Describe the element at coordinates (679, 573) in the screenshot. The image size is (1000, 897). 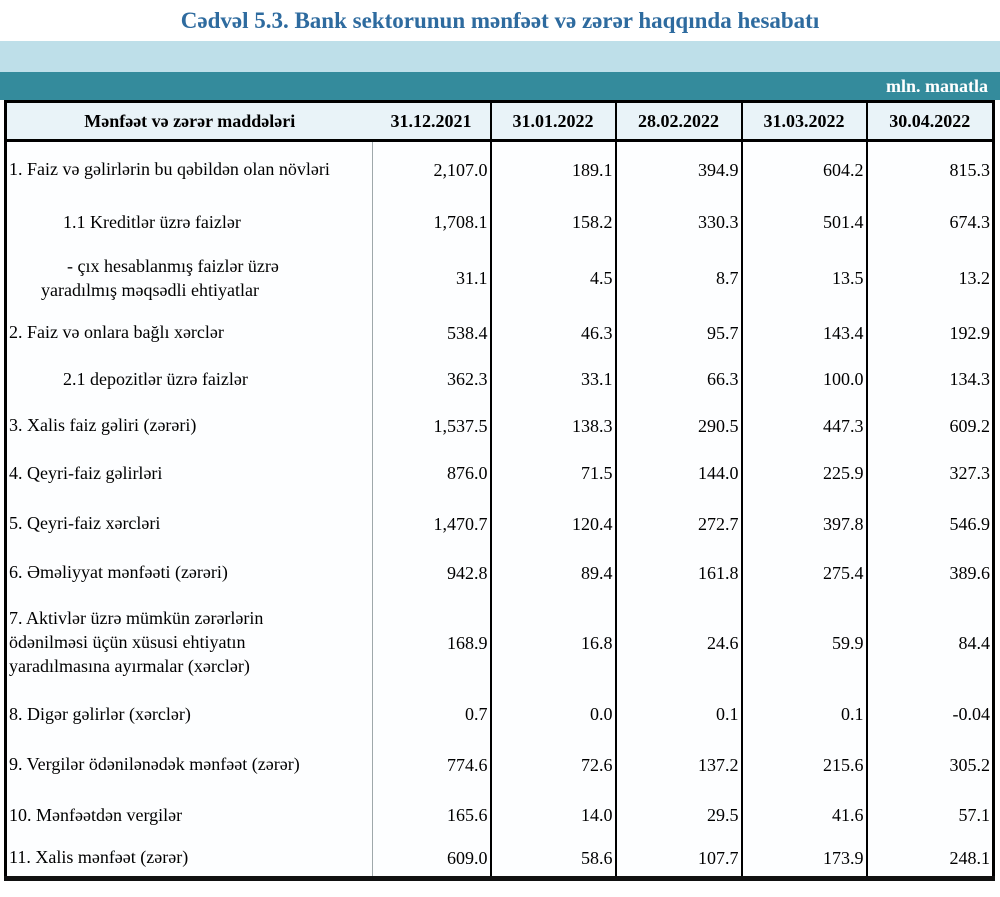
I see `cell-value: 161.8` at that location.